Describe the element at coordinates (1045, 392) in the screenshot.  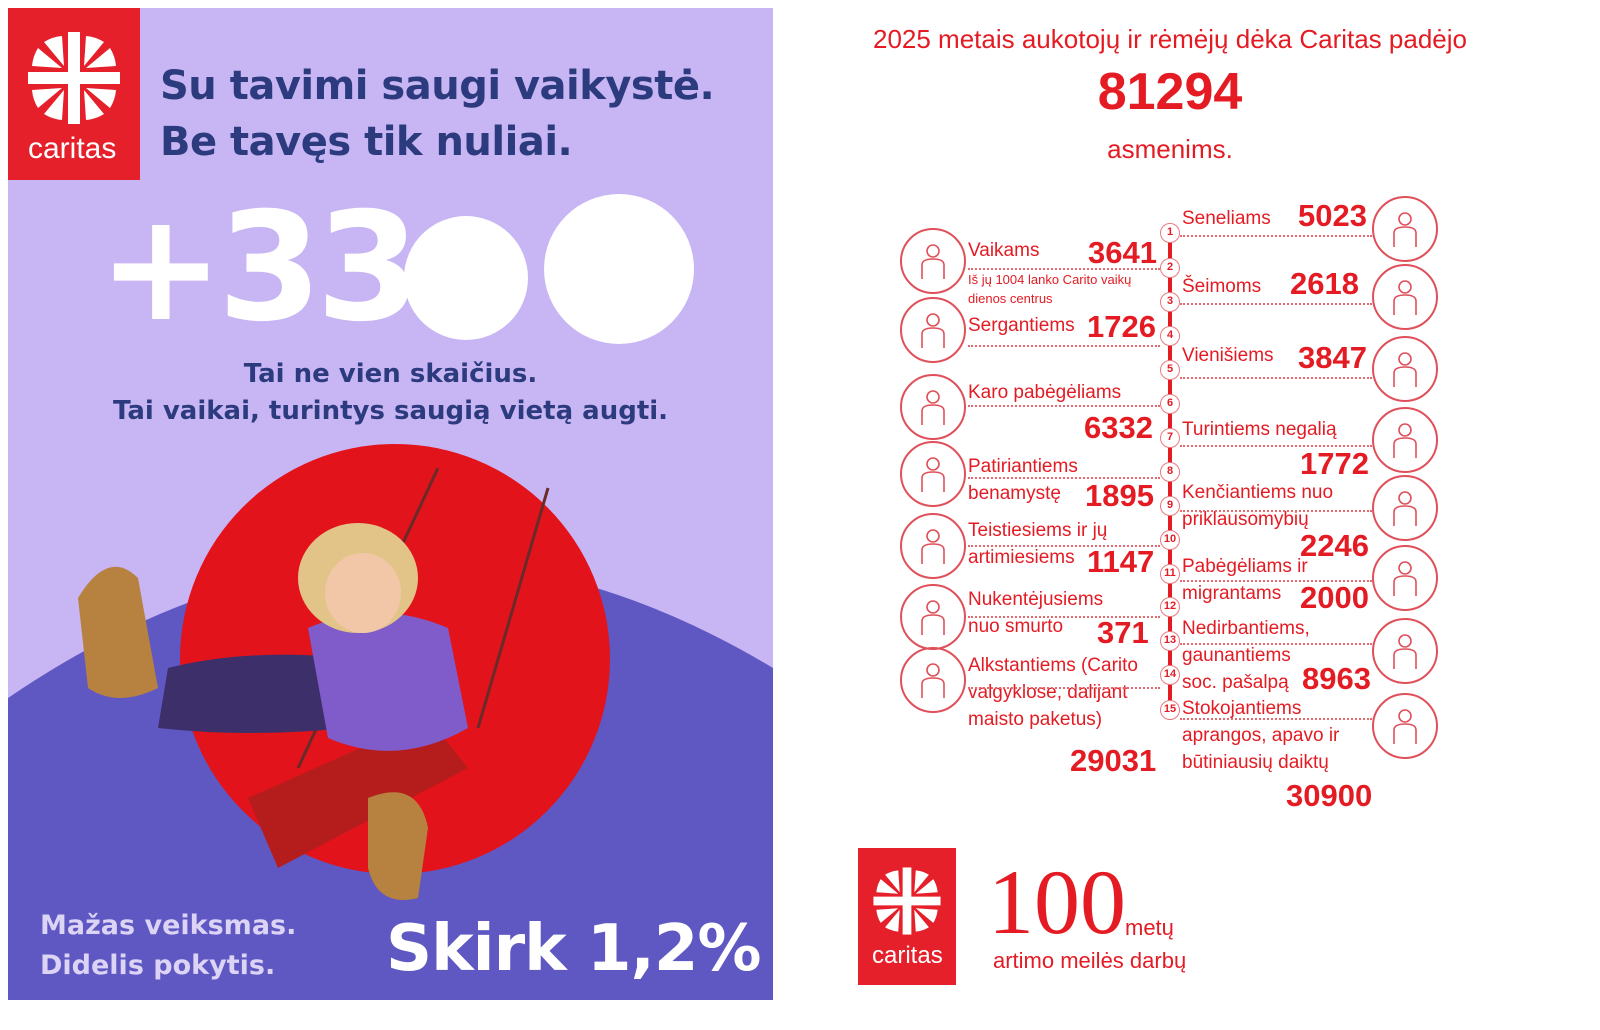
I see `entry-label: Karo pabėgėliams` at that location.